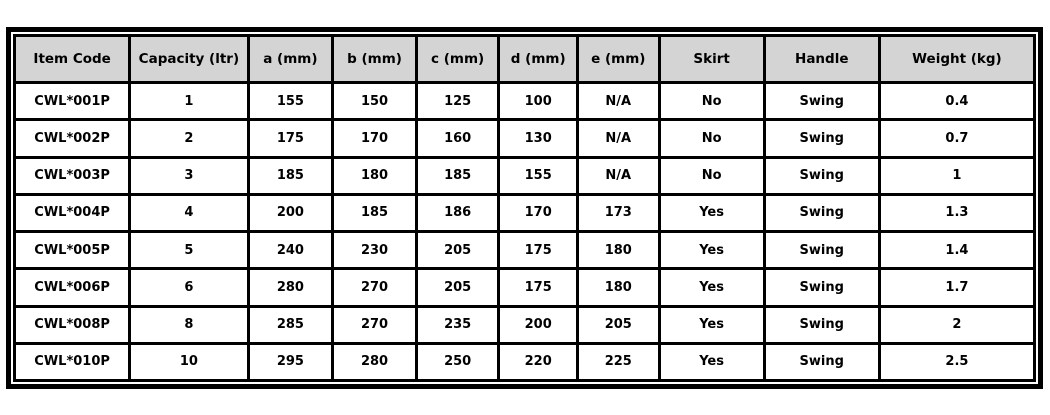 This screenshot has width=1050, height=415. Describe the element at coordinates (618, 59) in the screenshot. I see `column-header: e (mm)` at that location.